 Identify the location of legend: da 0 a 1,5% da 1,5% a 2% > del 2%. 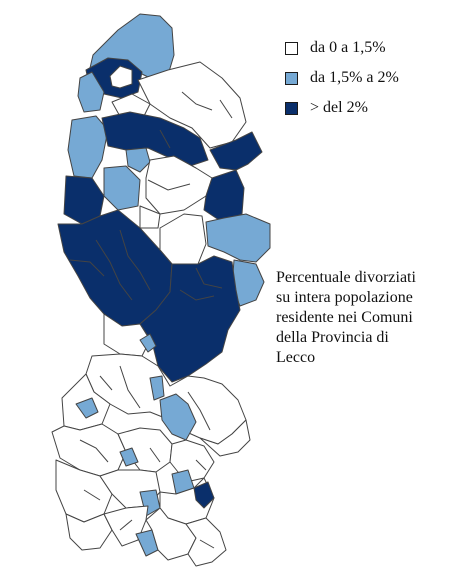
(375, 78).